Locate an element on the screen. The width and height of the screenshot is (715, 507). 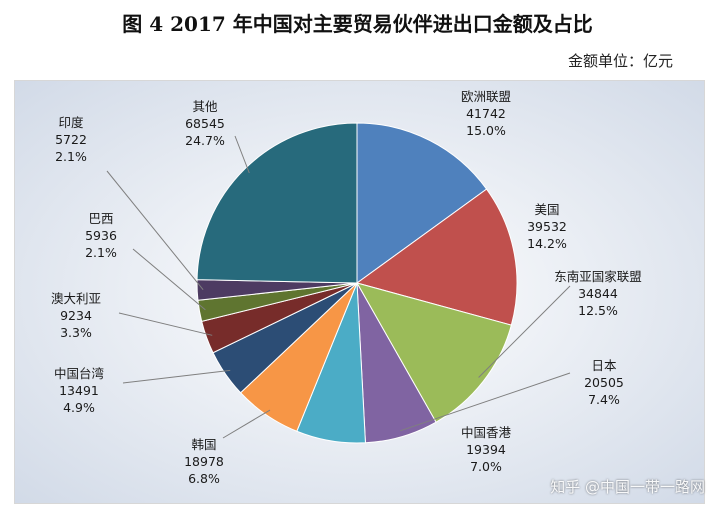
watermark: 知乎 @中国一带一路网 is located at coordinates (627, 487).